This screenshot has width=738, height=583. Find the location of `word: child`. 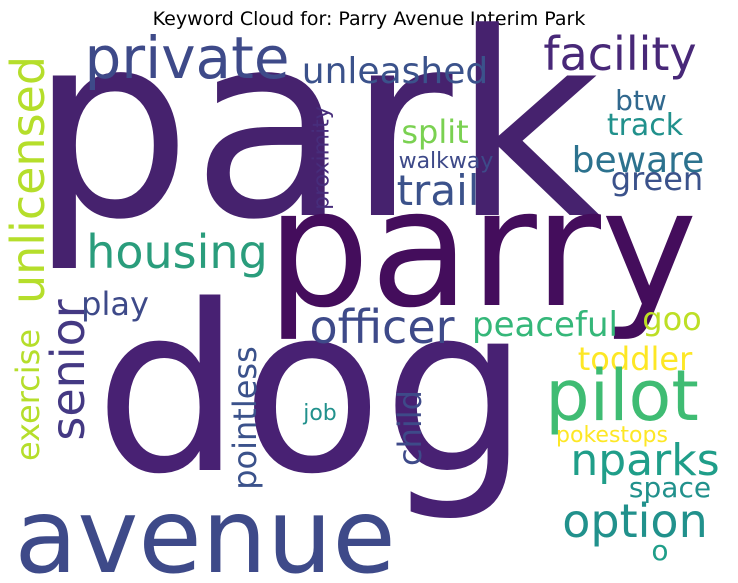

word: child is located at coordinates (410, 428).